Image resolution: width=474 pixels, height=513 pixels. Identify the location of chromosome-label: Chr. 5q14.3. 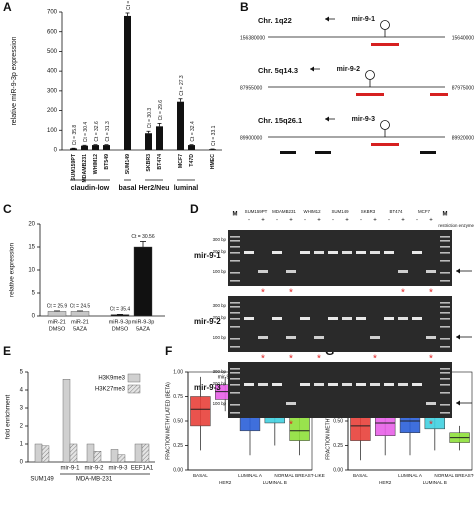
(278, 70).